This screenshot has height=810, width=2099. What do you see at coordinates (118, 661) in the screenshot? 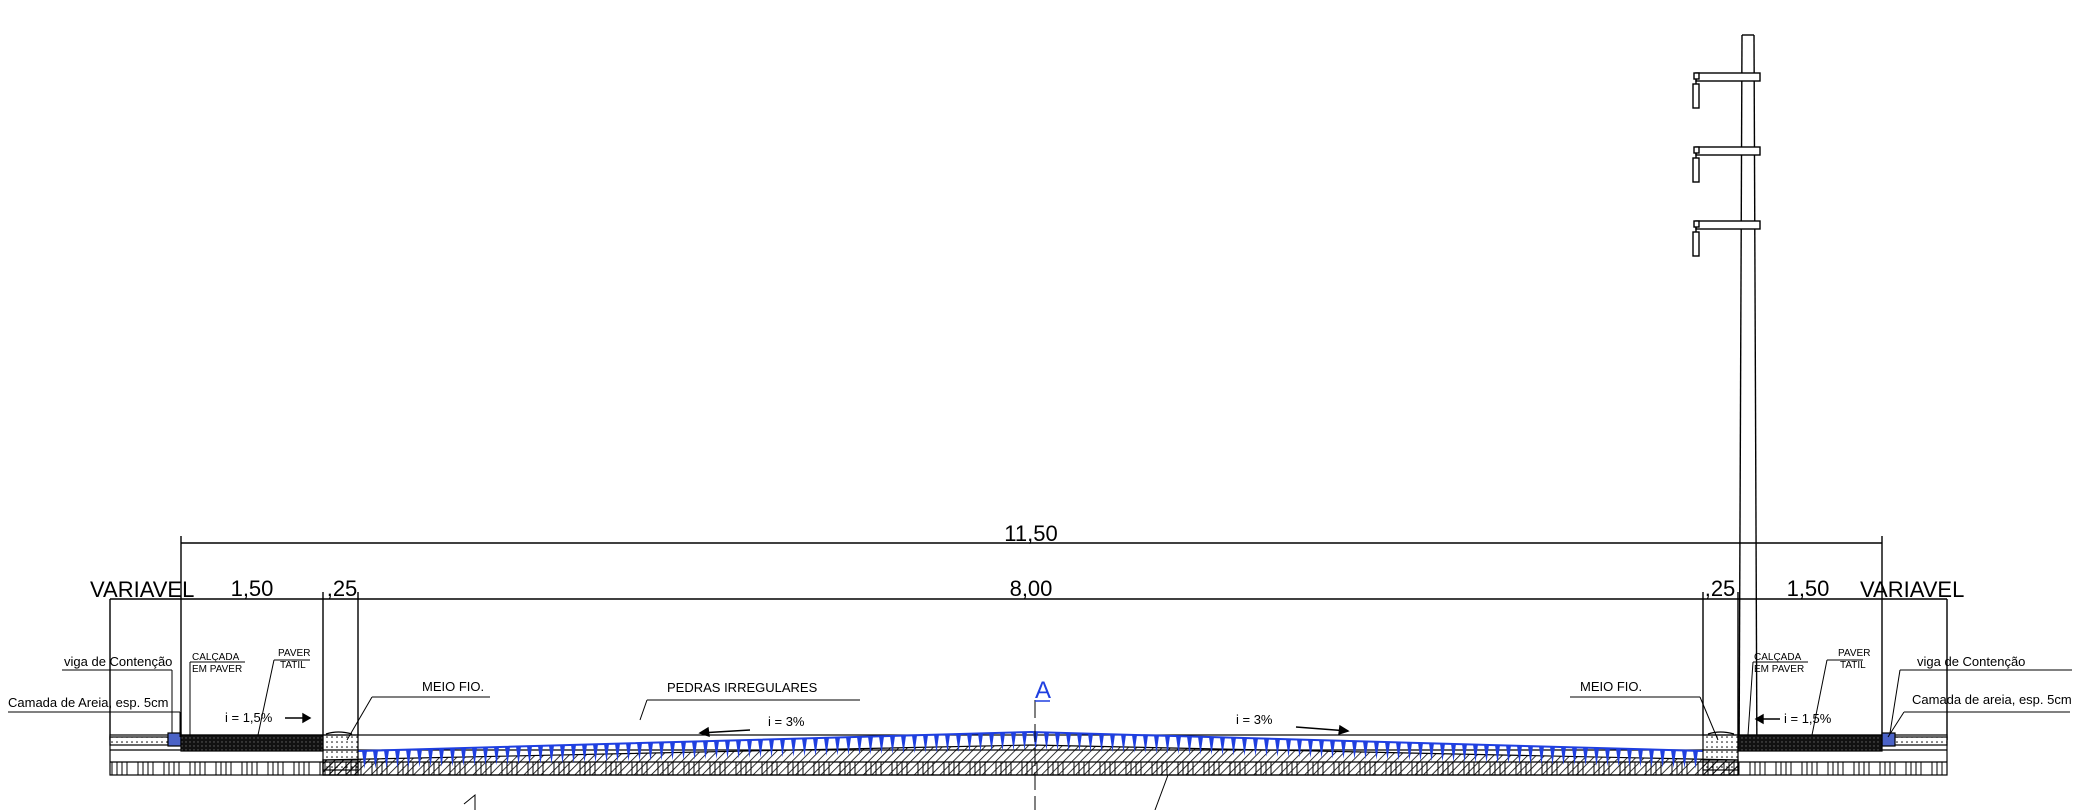
I see `label-viga-left: viga de Contenção` at bounding box center [118, 661].